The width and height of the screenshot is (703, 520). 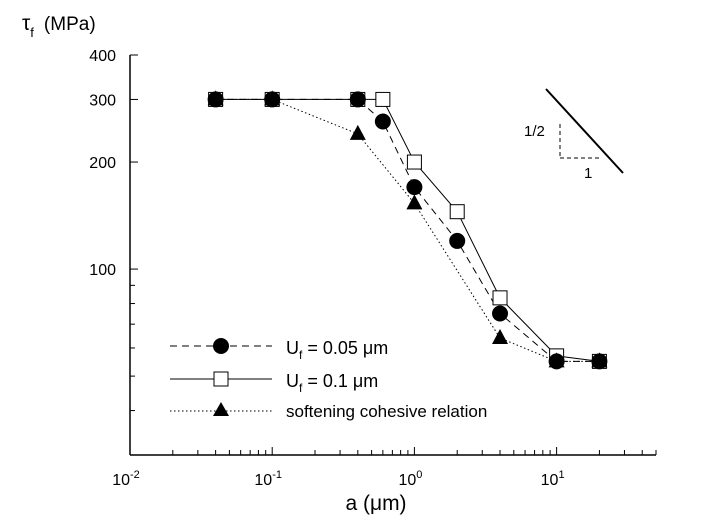 I want to click on y-tick-label: 100, so click(x=102, y=270).